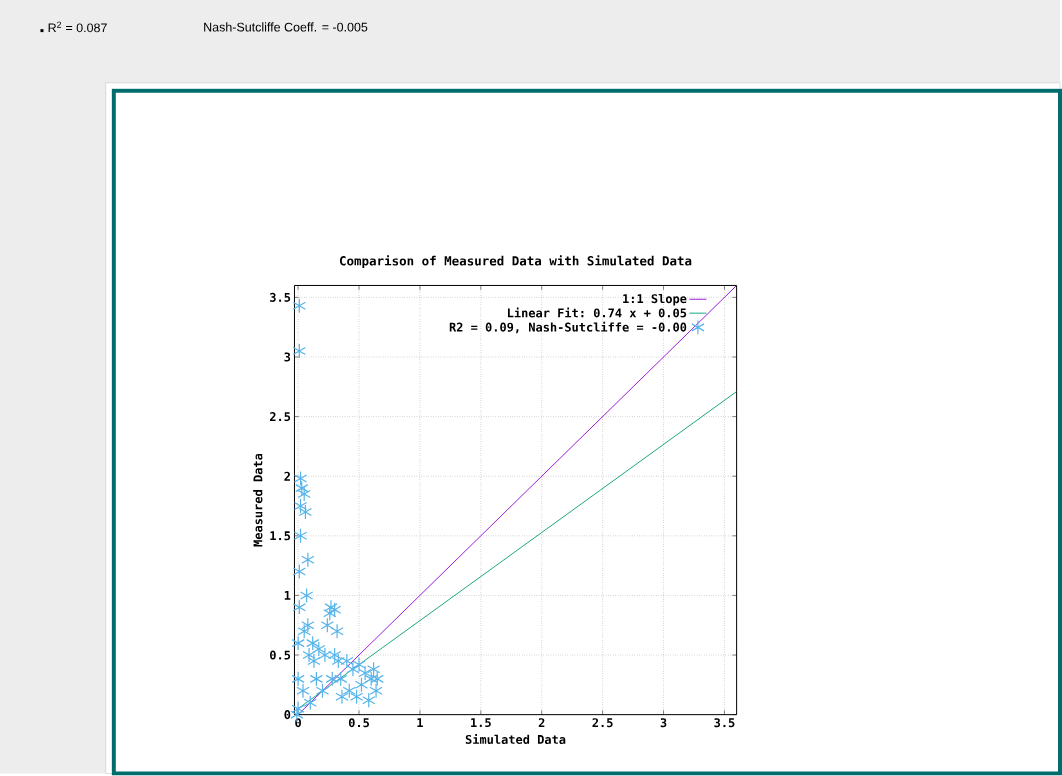 The width and height of the screenshot is (1062, 776). What do you see at coordinates (280, 298) in the screenshot?
I see `y-tick-label: 3.5` at bounding box center [280, 298].